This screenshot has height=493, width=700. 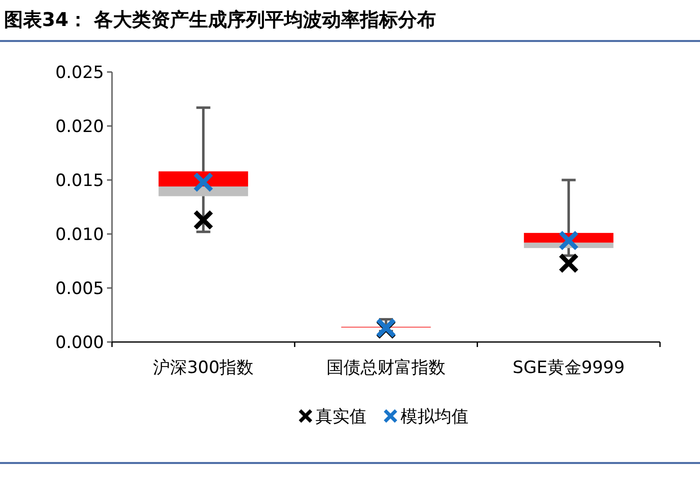 I want to click on y-tick-label: 0.005, so click(x=79, y=289).